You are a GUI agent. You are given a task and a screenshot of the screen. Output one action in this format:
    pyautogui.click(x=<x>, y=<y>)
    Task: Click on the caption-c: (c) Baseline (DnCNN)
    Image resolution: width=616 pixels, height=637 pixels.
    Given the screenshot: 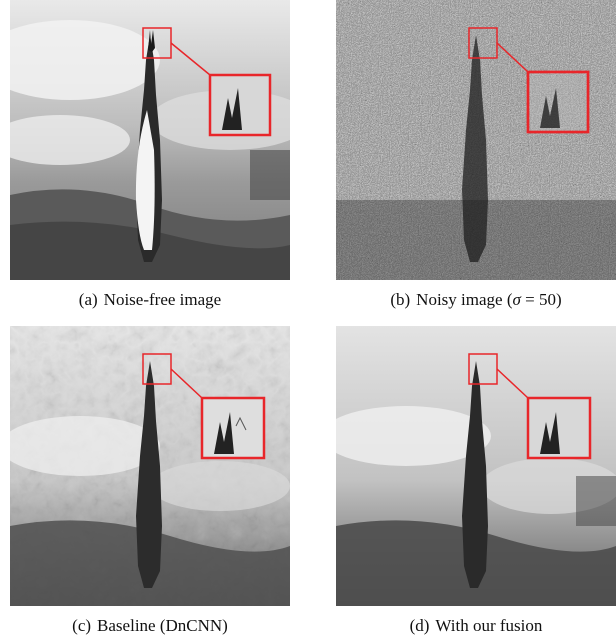 What is the action you would take?
    pyautogui.click(x=150, y=626)
    